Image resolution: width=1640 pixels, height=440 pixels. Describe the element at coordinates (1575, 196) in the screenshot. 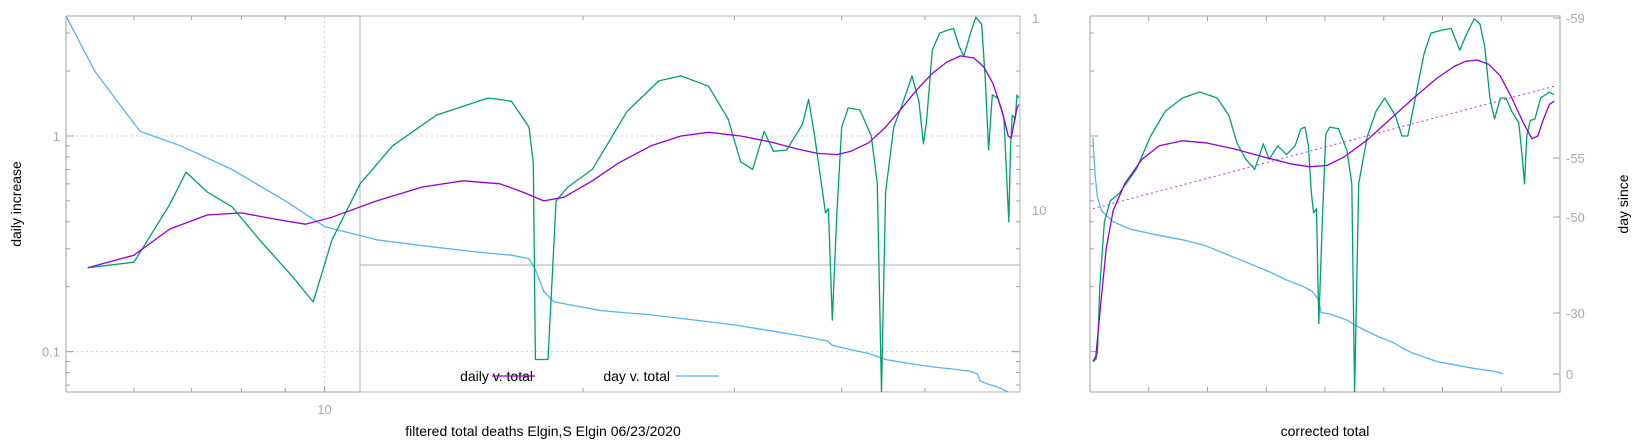

I see `right-tick-labels: -59 -55 -50 -30 0` at that location.